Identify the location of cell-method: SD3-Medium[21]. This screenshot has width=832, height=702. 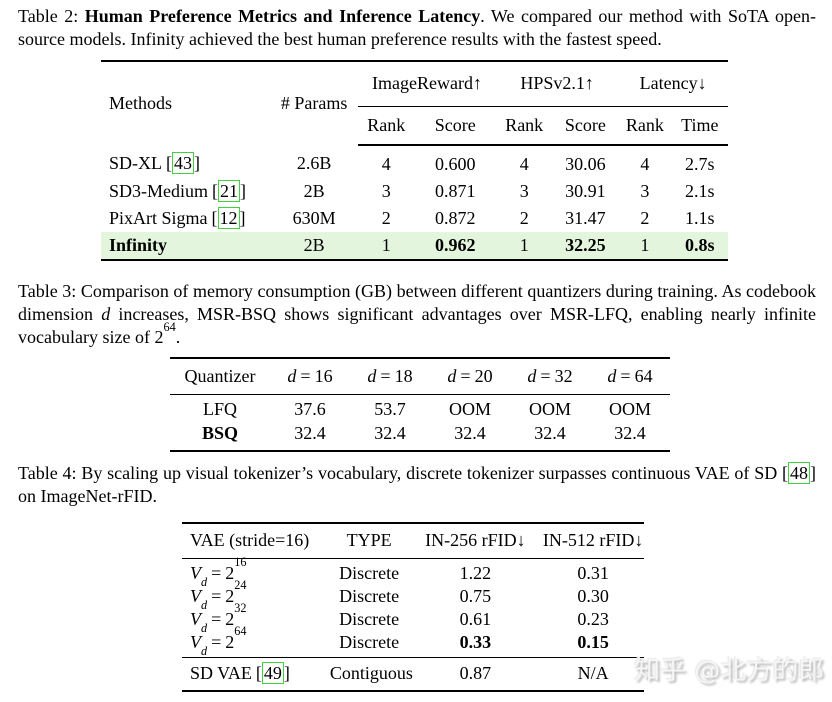
(185, 191).